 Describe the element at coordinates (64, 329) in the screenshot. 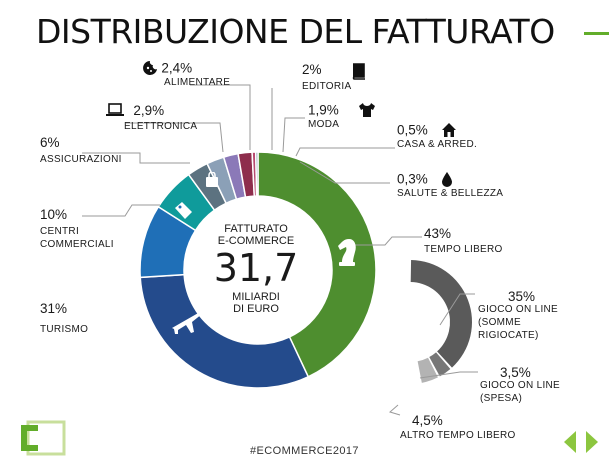

I see `cap-turismo: TURISMO` at that location.